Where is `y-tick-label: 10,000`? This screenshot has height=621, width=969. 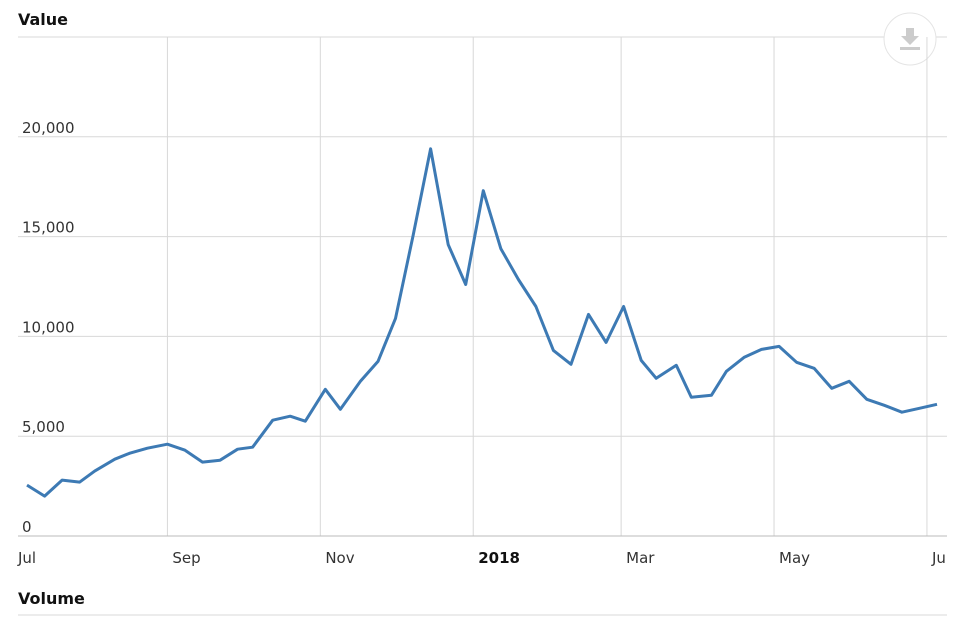
y-tick-label: 10,000 is located at coordinates (48, 327).